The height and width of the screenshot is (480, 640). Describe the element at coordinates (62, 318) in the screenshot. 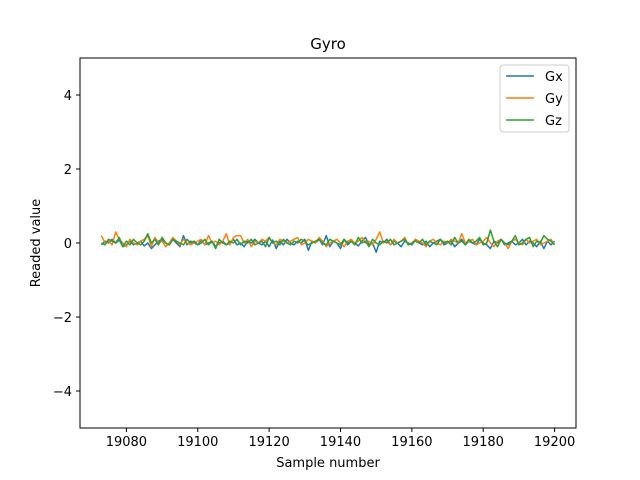

I see `y-tick-label: −2` at that location.